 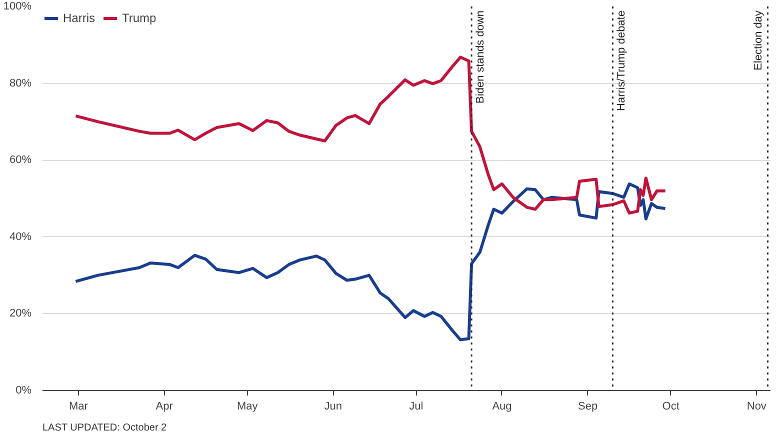 What do you see at coordinates (20, 83) in the screenshot?
I see `y-tick-label: 80%` at bounding box center [20, 83].